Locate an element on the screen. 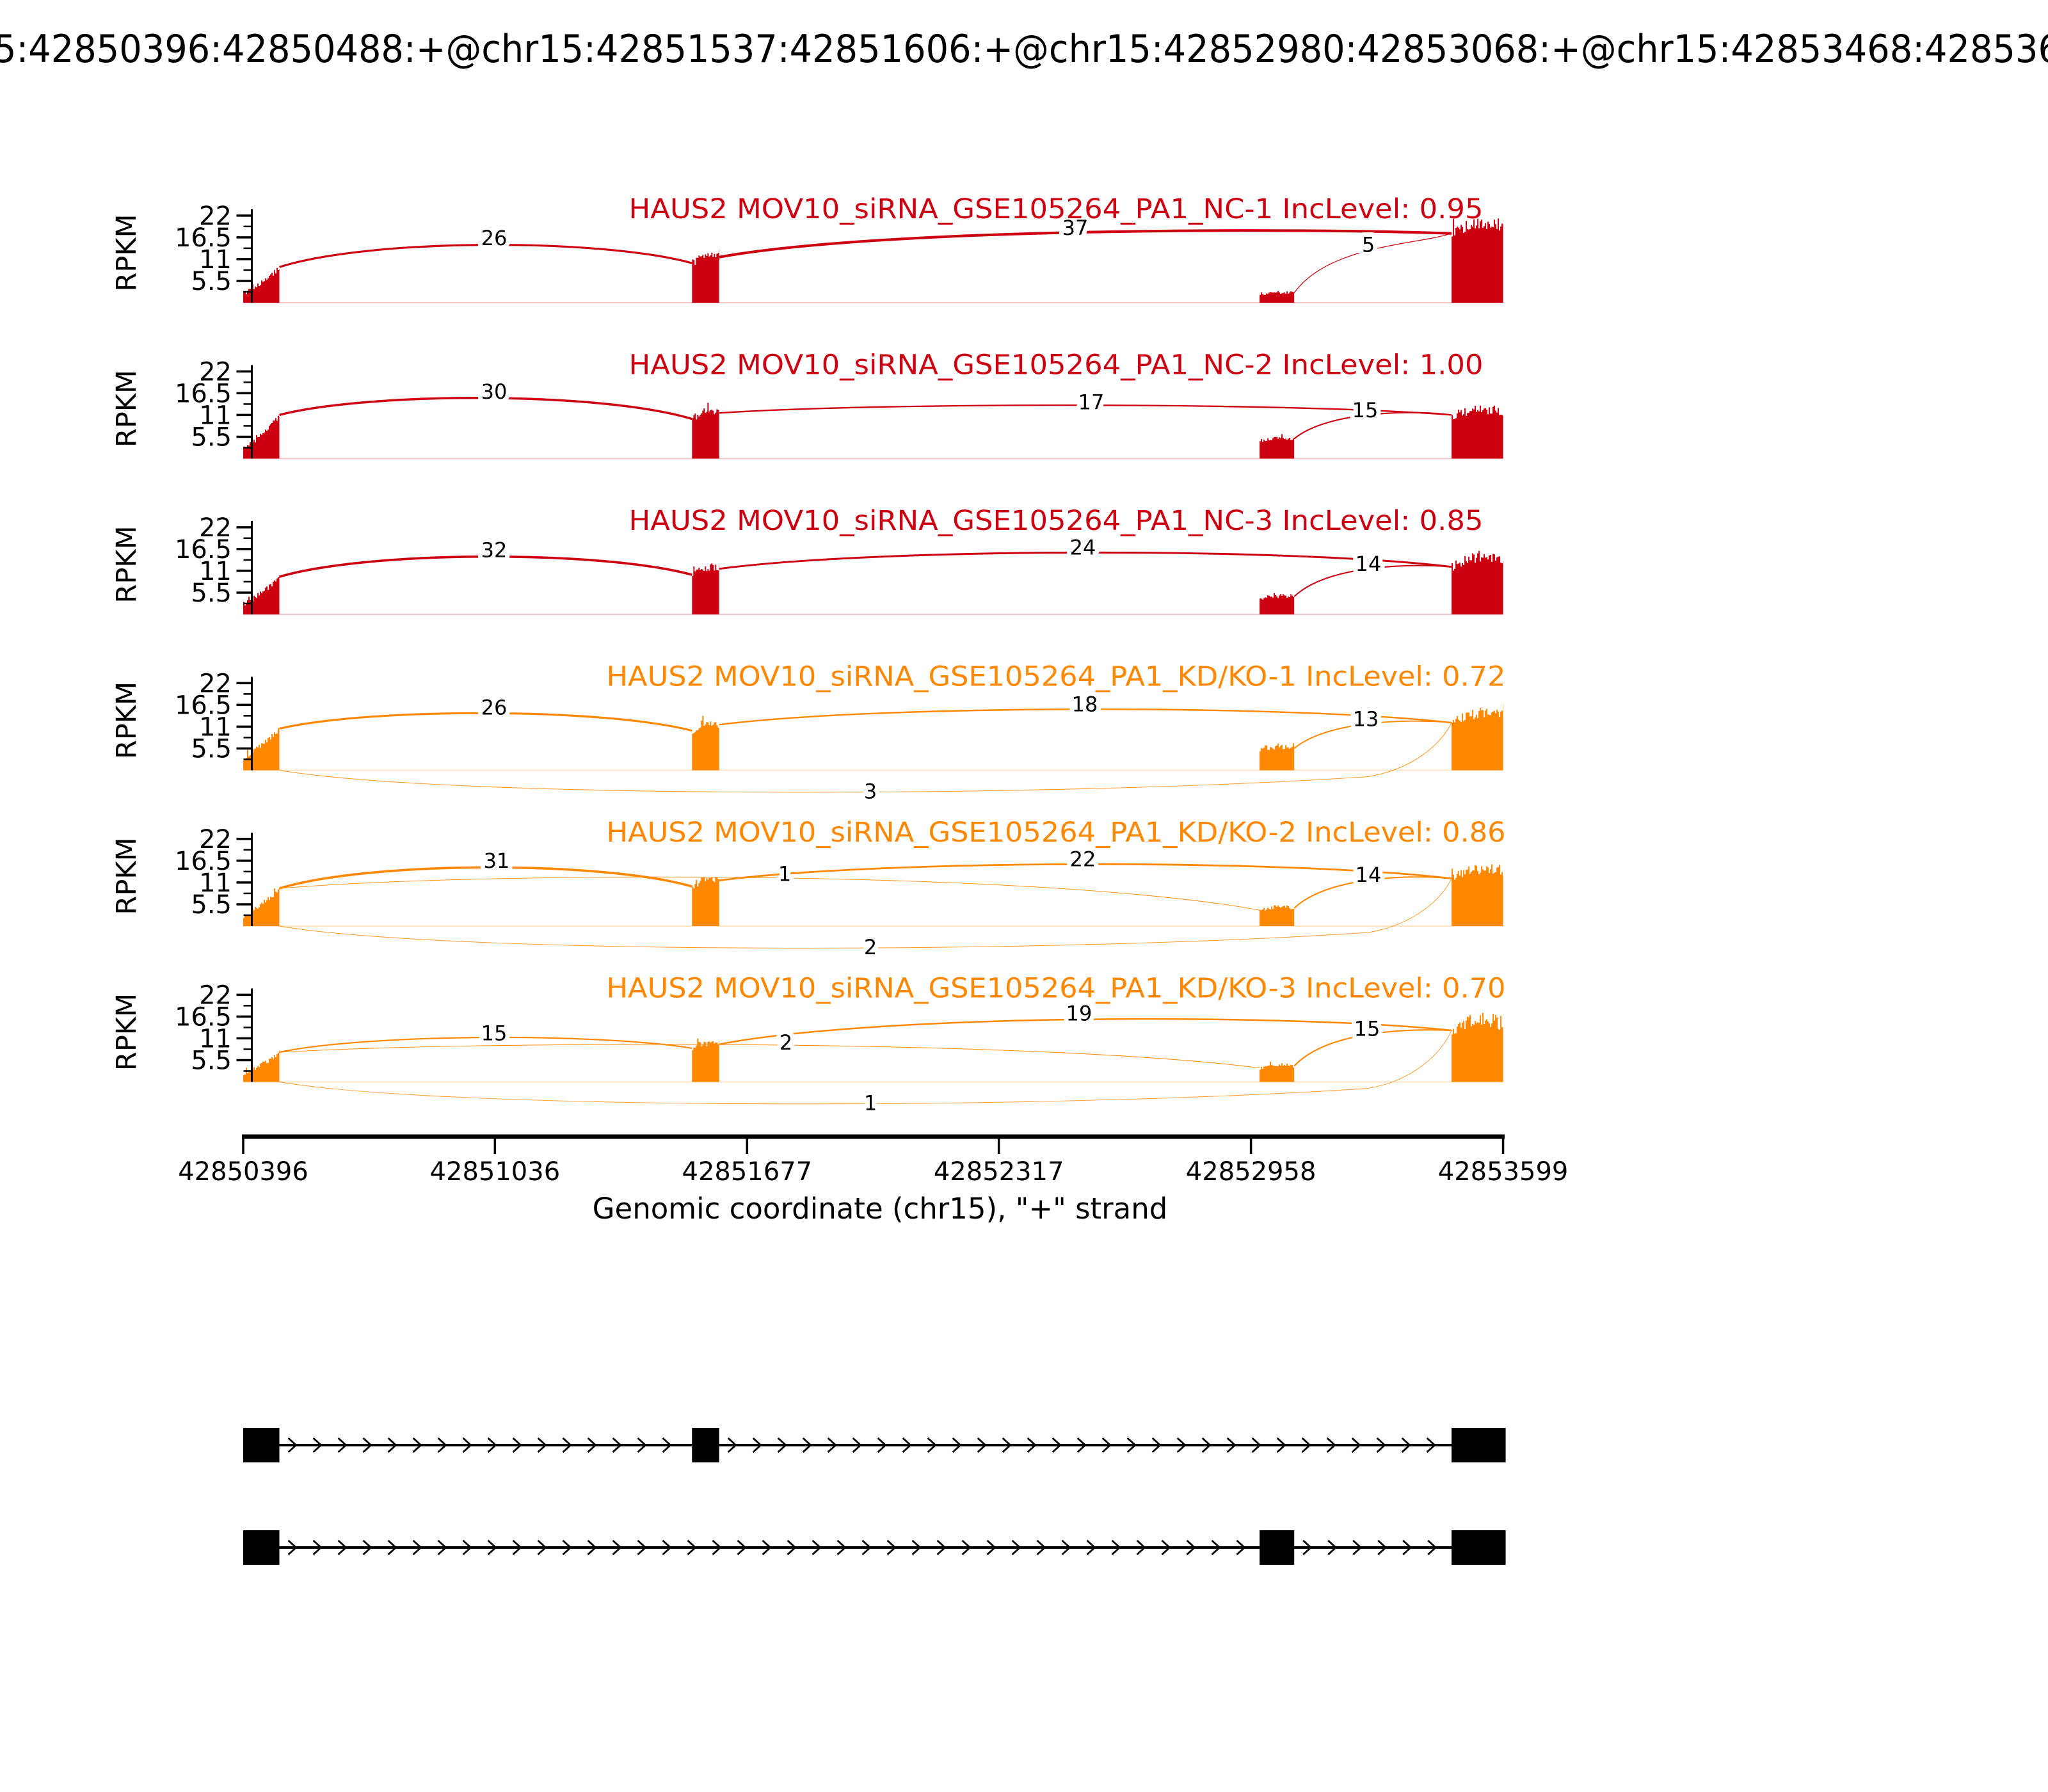  exon-box-e1 is located at coordinates (261, 1445).